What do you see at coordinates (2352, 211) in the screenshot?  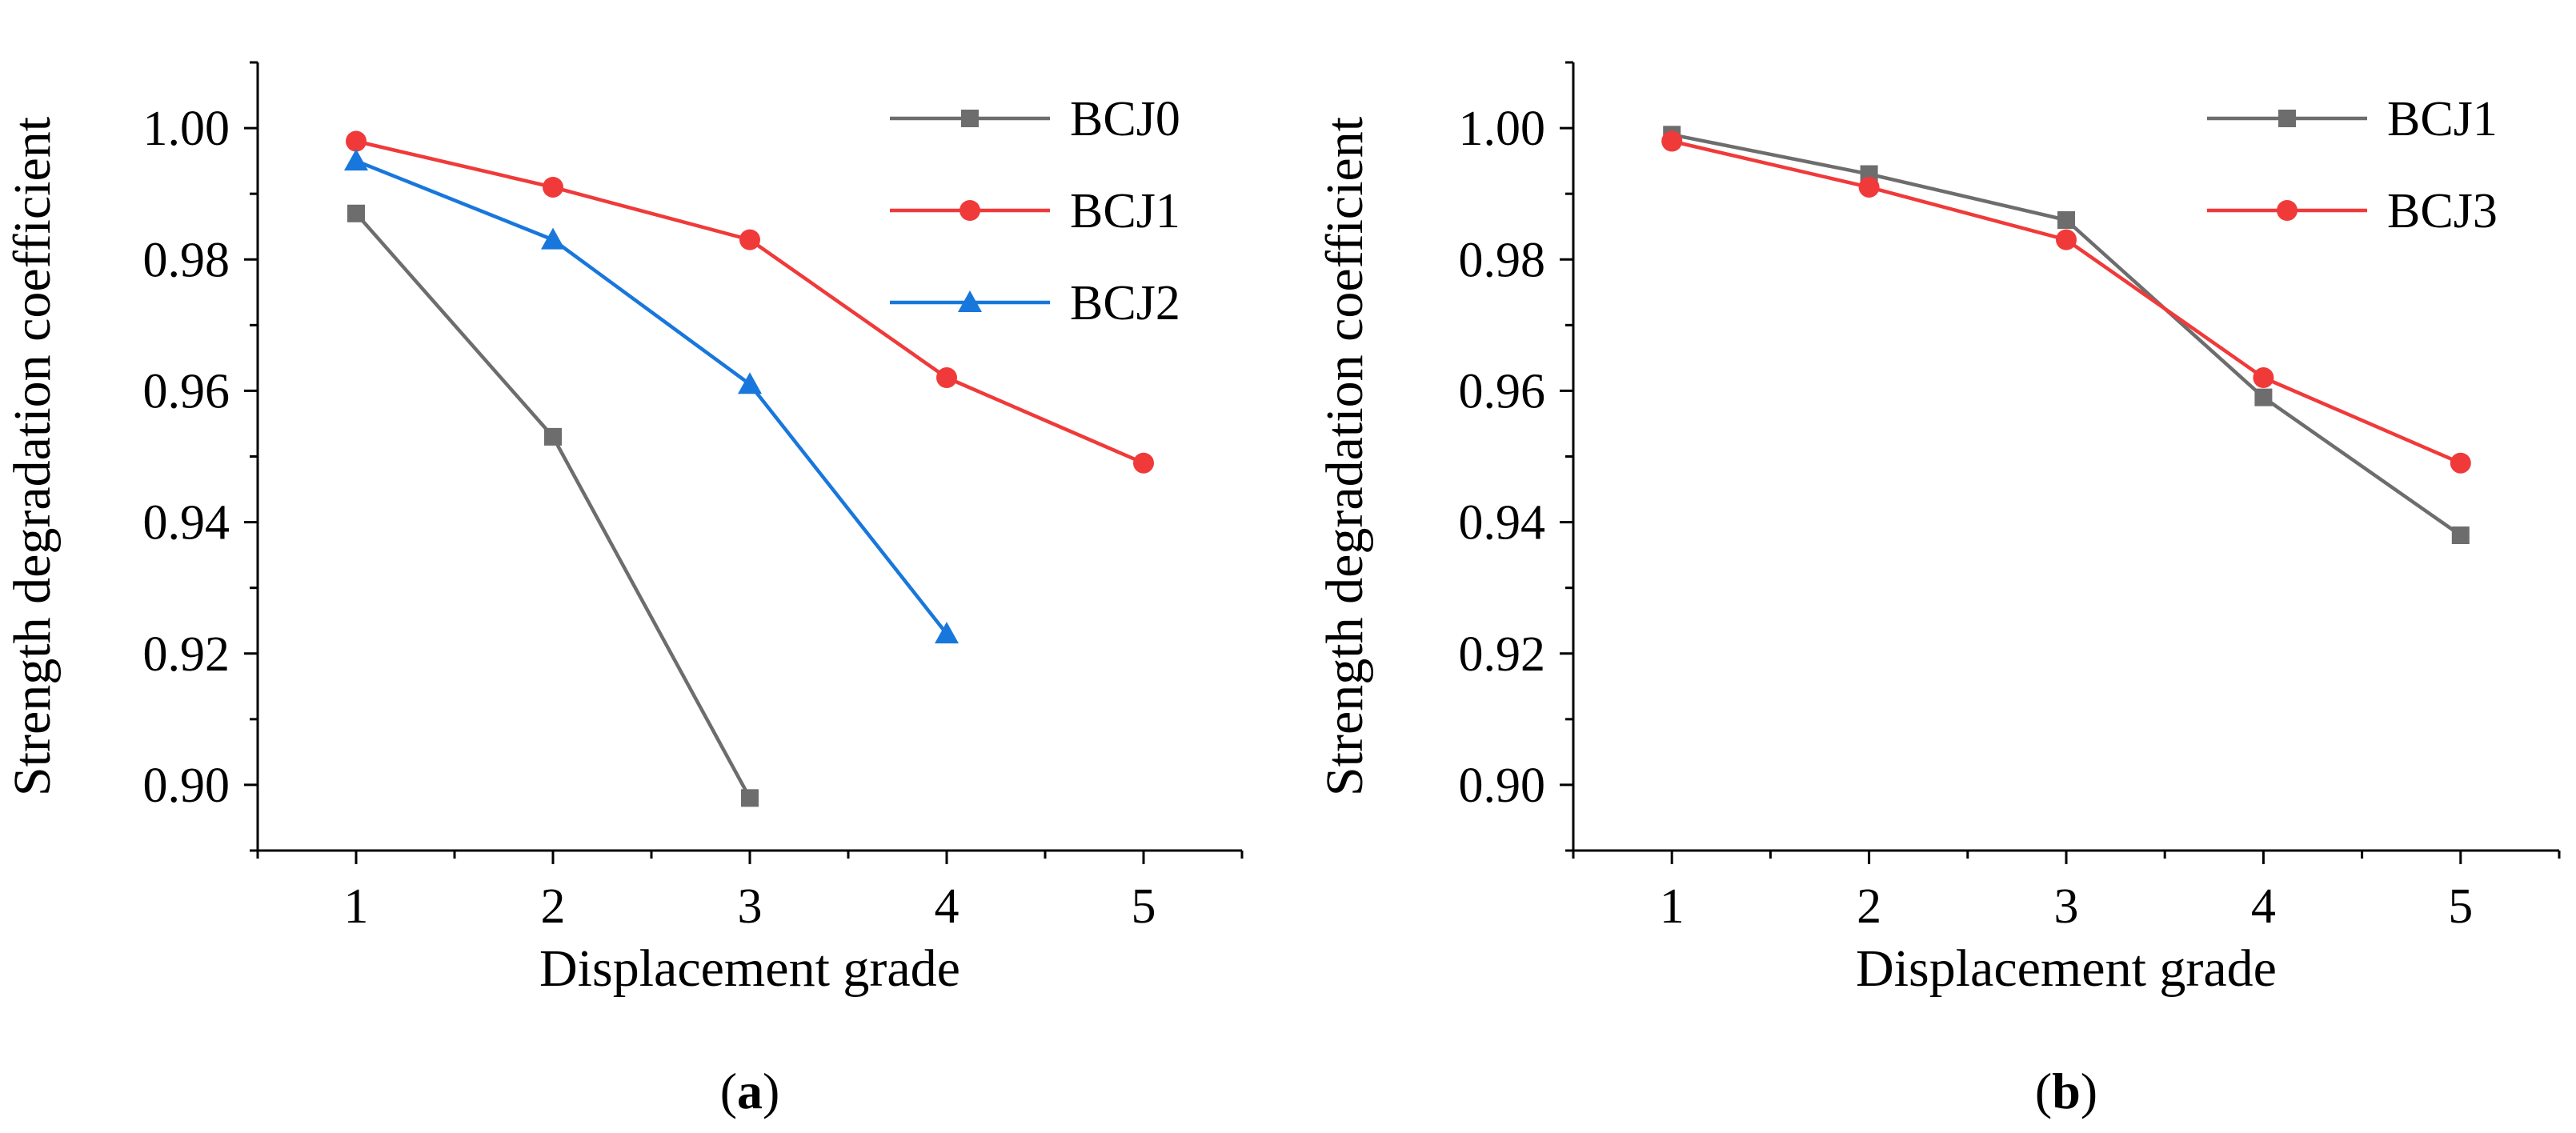 I see `legend-item-bcj3: BCJ3` at bounding box center [2352, 211].